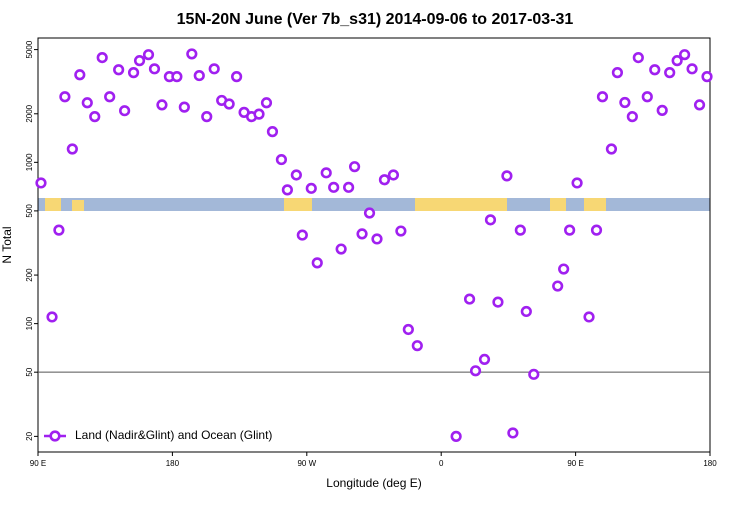 The image size is (750, 505). I want to click on y-tick-label: 1000, so click(29, 162).